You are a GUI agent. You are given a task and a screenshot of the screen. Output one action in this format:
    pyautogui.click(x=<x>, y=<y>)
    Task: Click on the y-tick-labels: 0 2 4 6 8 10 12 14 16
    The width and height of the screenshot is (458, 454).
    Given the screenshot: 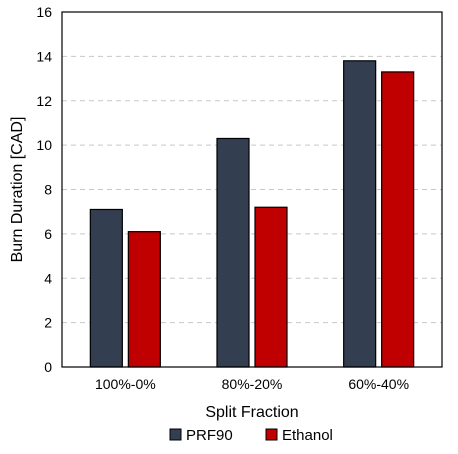 What is the action you would take?
    pyautogui.click(x=44, y=189)
    